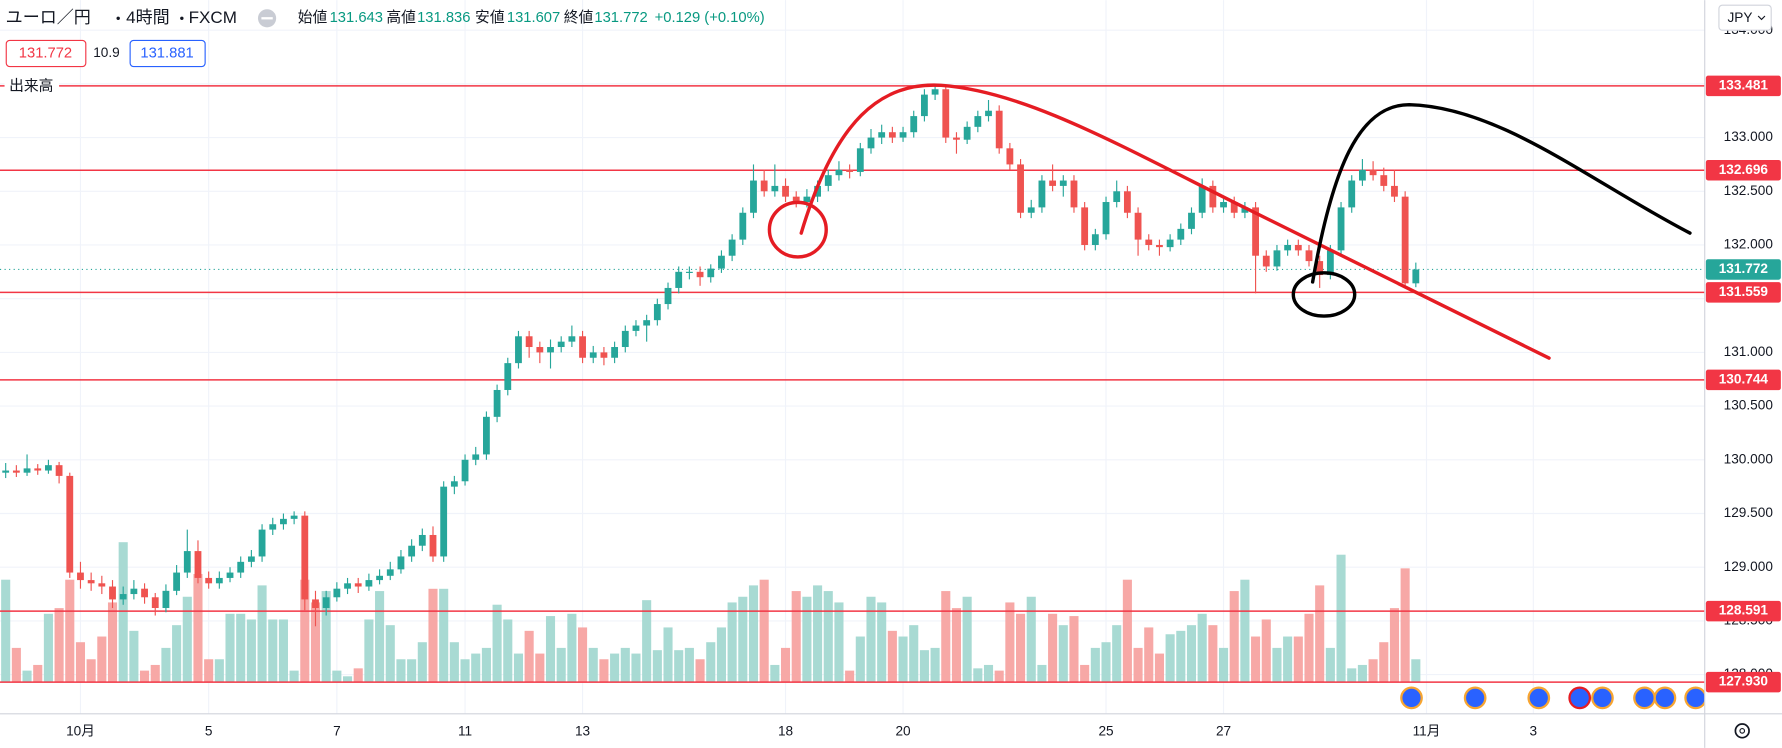 This screenshot has height=748, width=1782. What do you see at coordinates (1534, 731) in the screenshot?
I see `x-tick-label: 3` at bounding box center [1534, 731].